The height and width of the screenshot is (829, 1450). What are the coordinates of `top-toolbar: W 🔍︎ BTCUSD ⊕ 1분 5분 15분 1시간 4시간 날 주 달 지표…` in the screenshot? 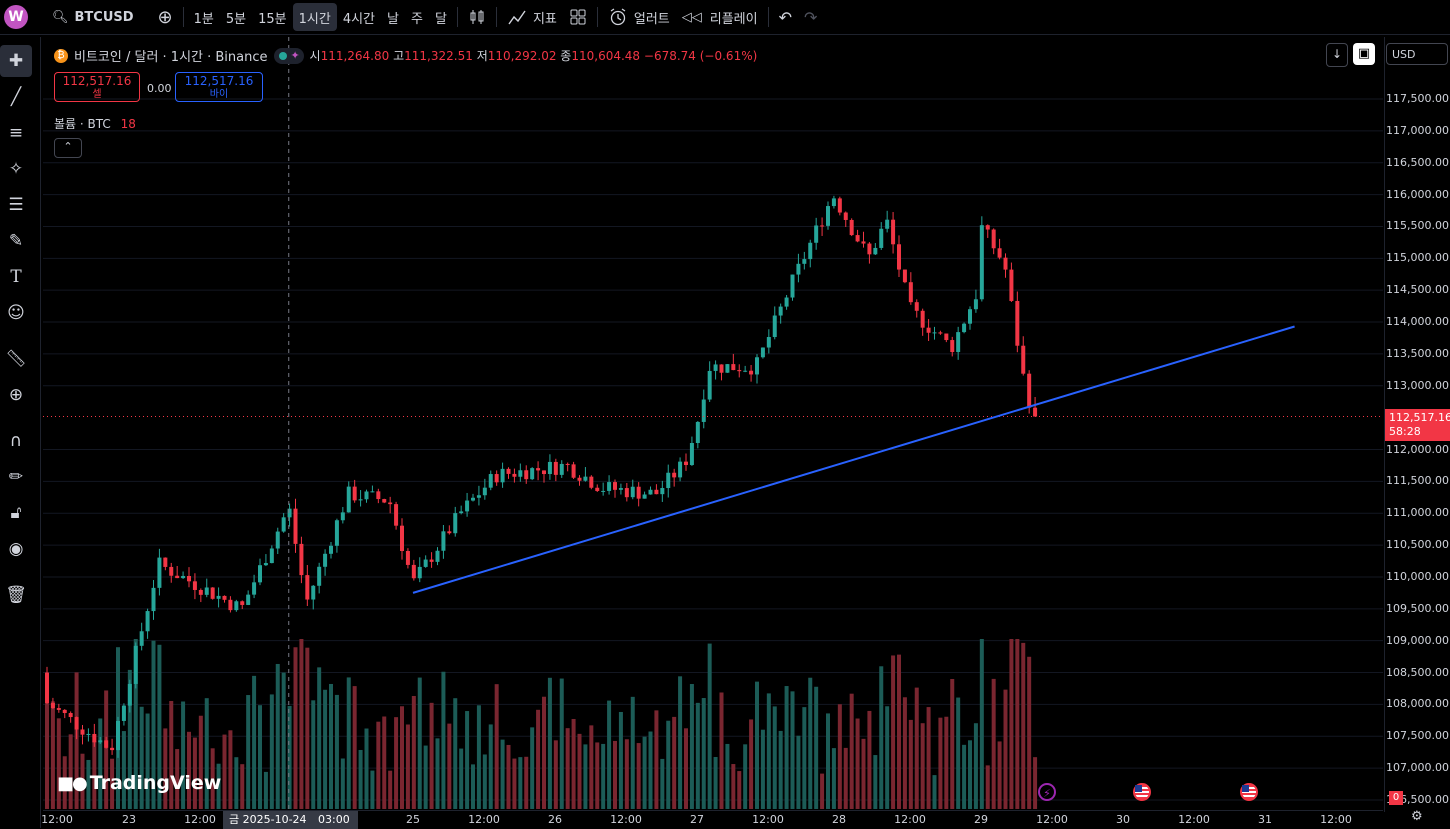 It's located at (725, 17).